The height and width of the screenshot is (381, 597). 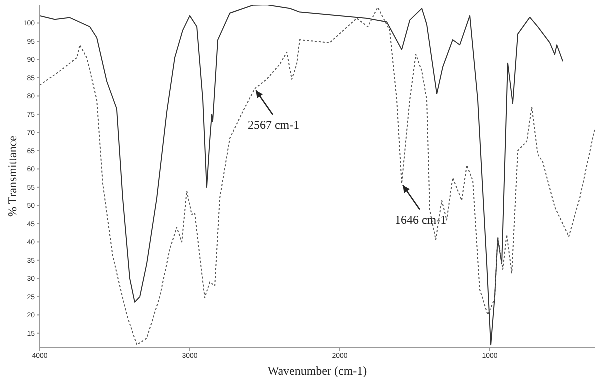 What do you see at coordinates (12, 176) in the screenshot?
I see `y-axis-title: % Transmittance` at bounding box center [12, 176].